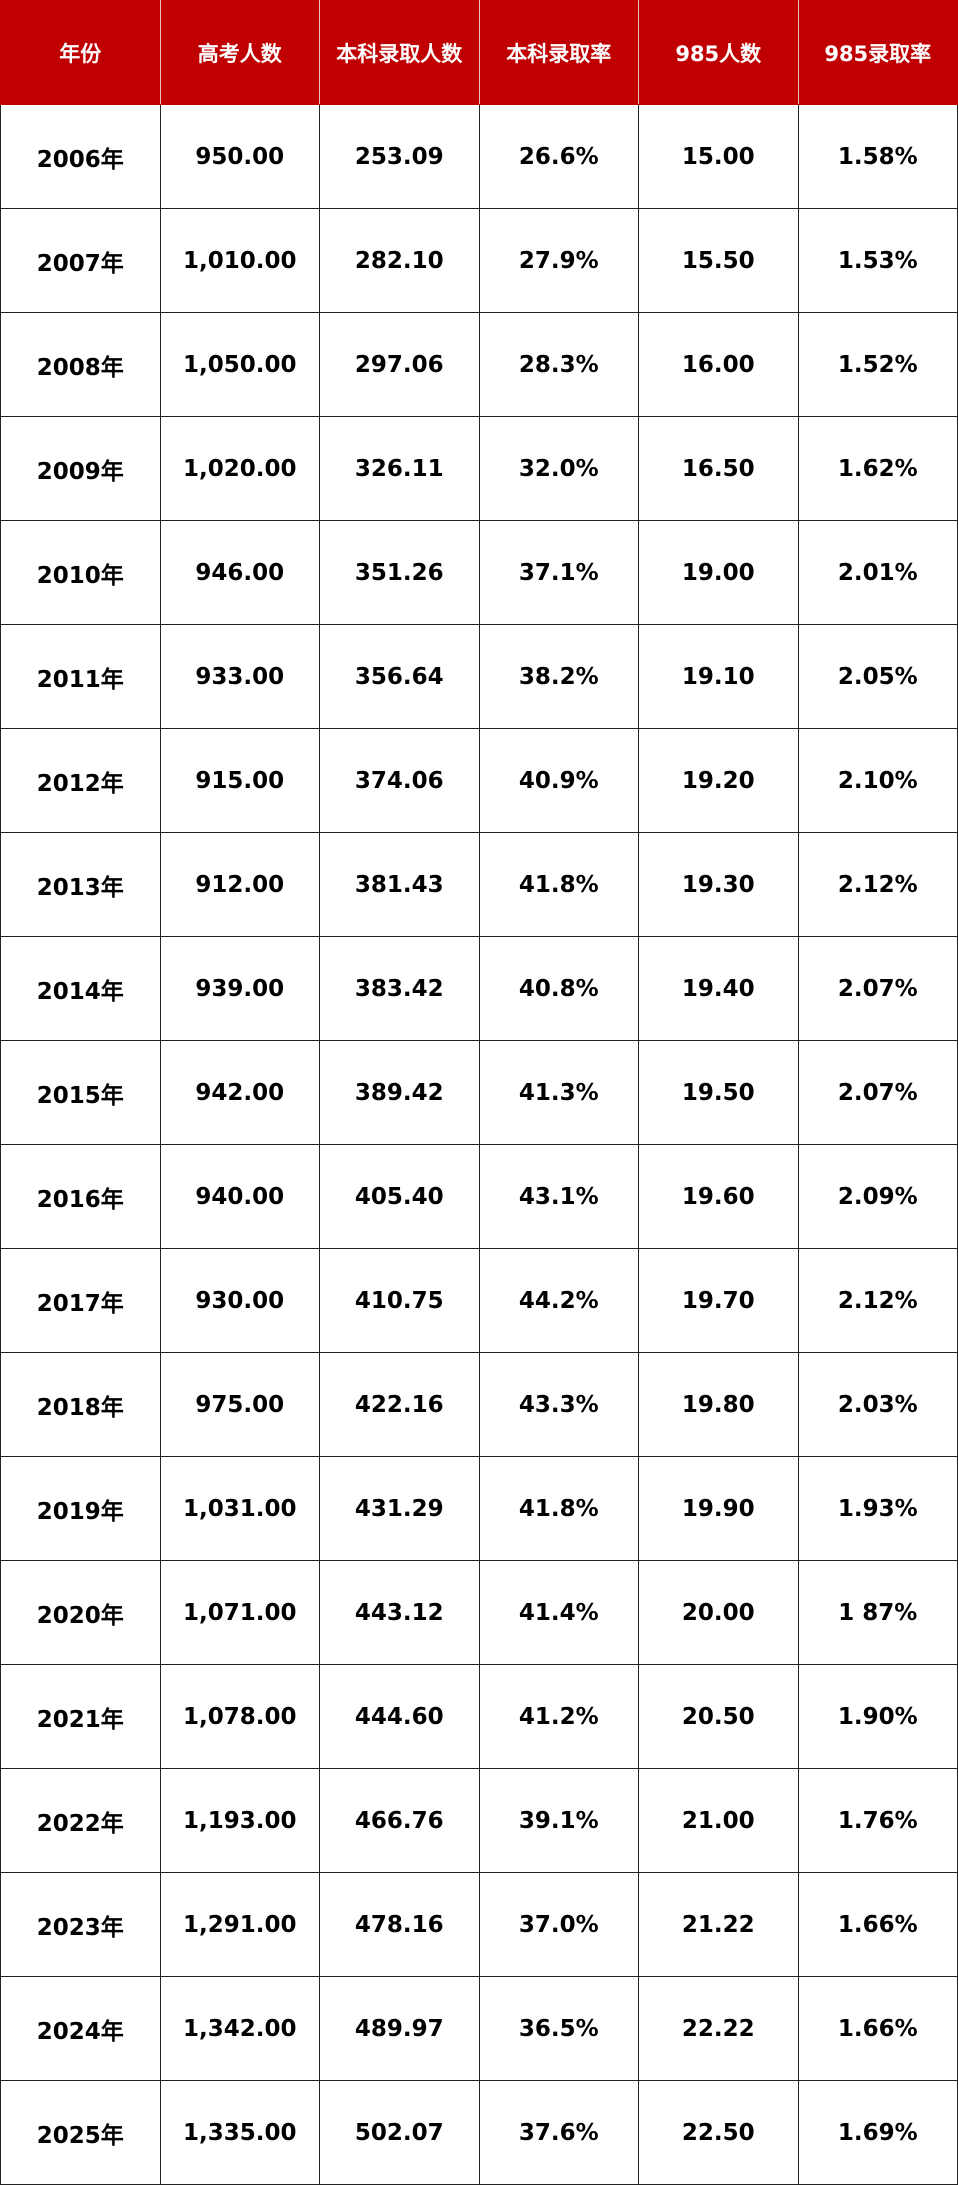  I want to click on table-cell: 19.00, so click(718, 572).